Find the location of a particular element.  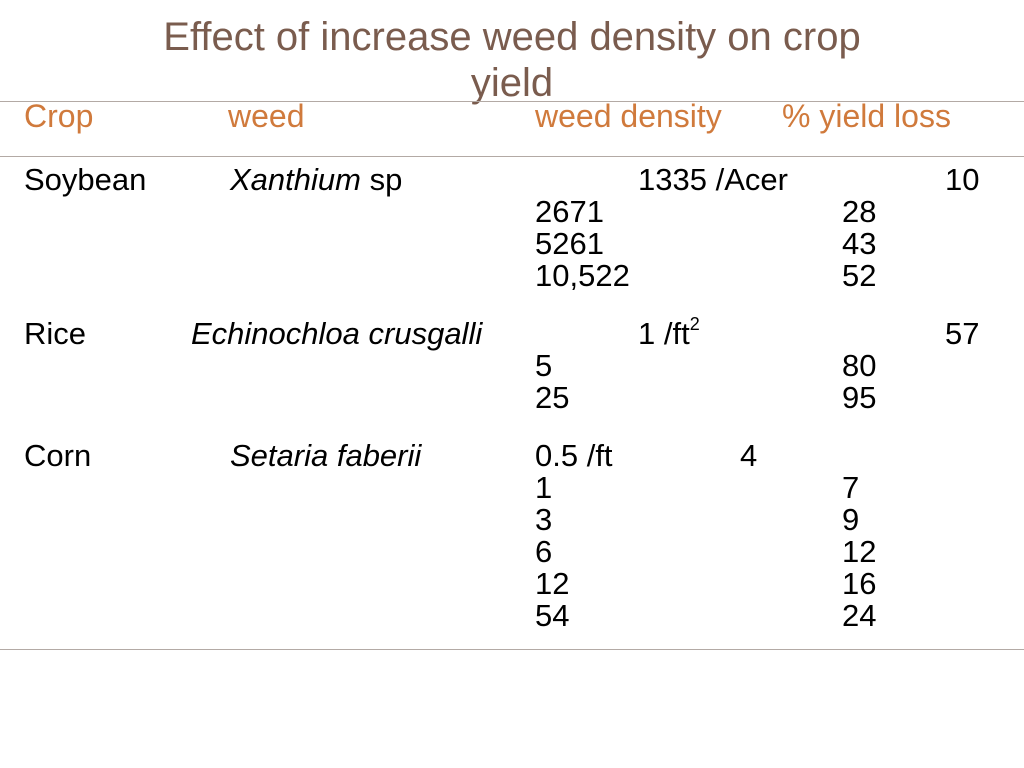

soybean-crop: Soybean is located at coordinates (85, 179).